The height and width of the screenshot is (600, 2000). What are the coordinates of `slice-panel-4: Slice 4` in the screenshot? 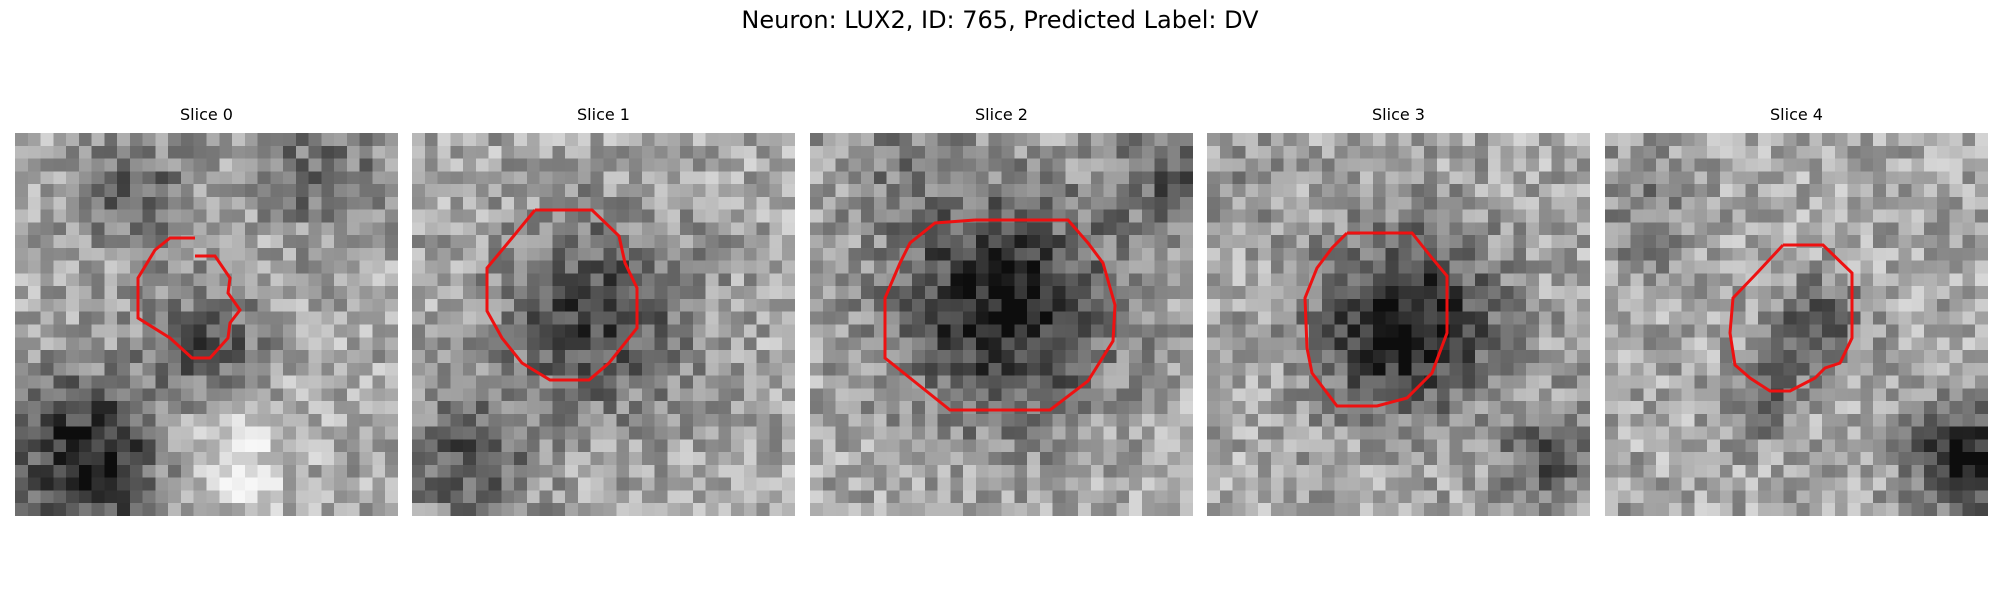 It's located at (1796, 310).